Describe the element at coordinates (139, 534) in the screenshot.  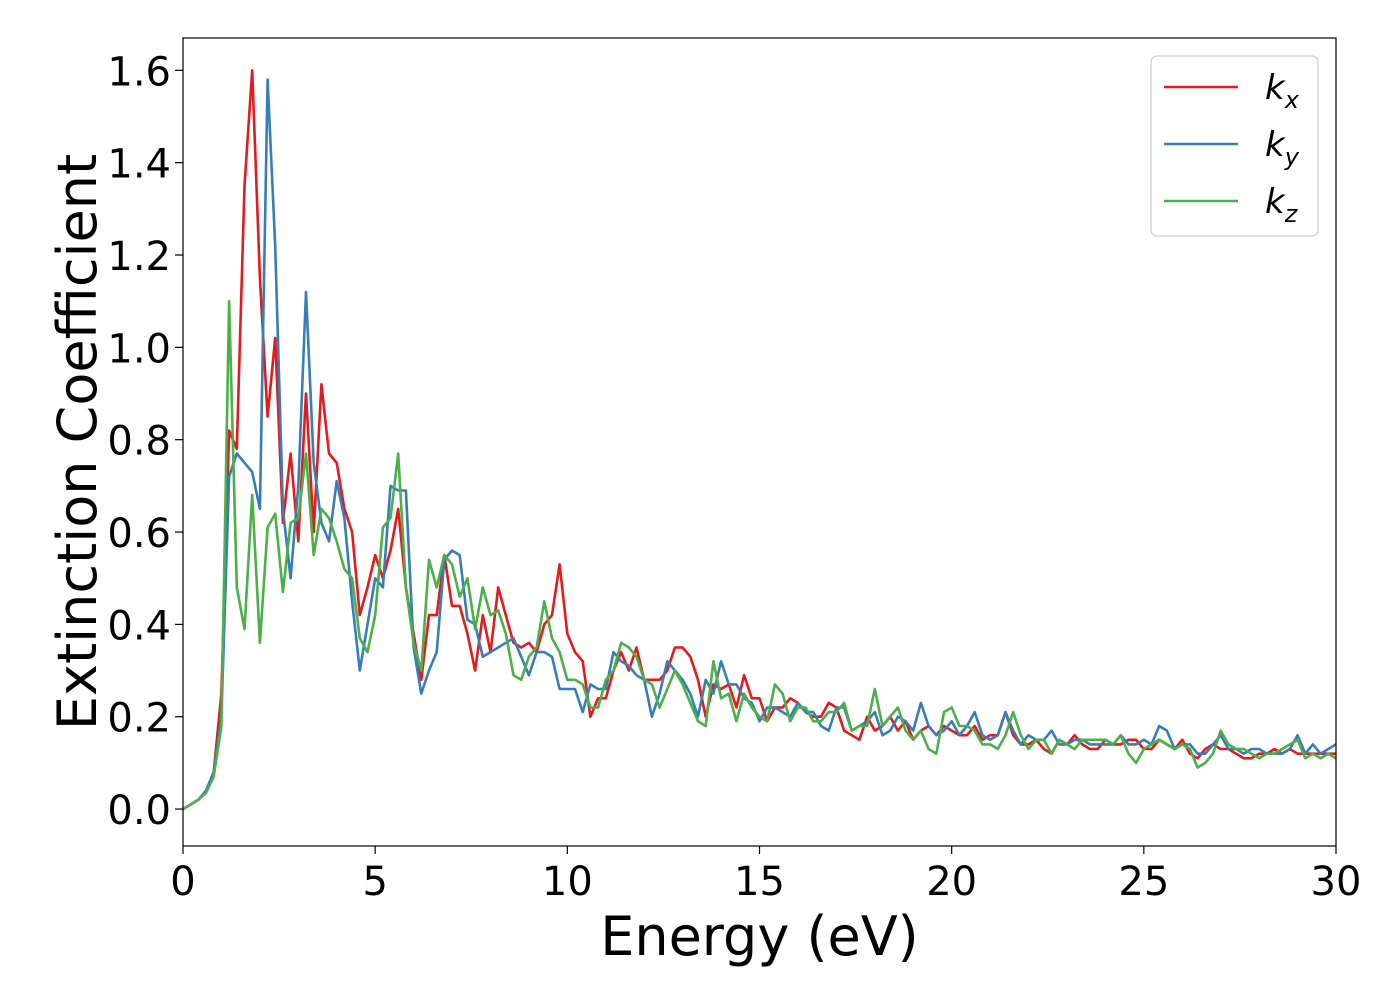
I see `y-tick-label: 0.6` at that location.